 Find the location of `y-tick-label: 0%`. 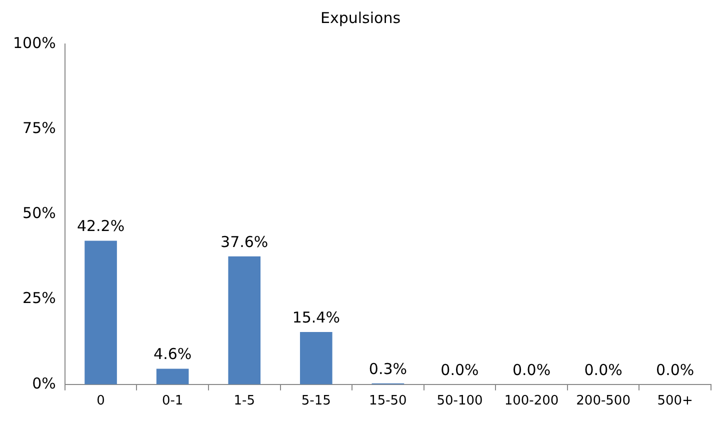

y-tick-label: 0% is located at coordinates (44, 383).